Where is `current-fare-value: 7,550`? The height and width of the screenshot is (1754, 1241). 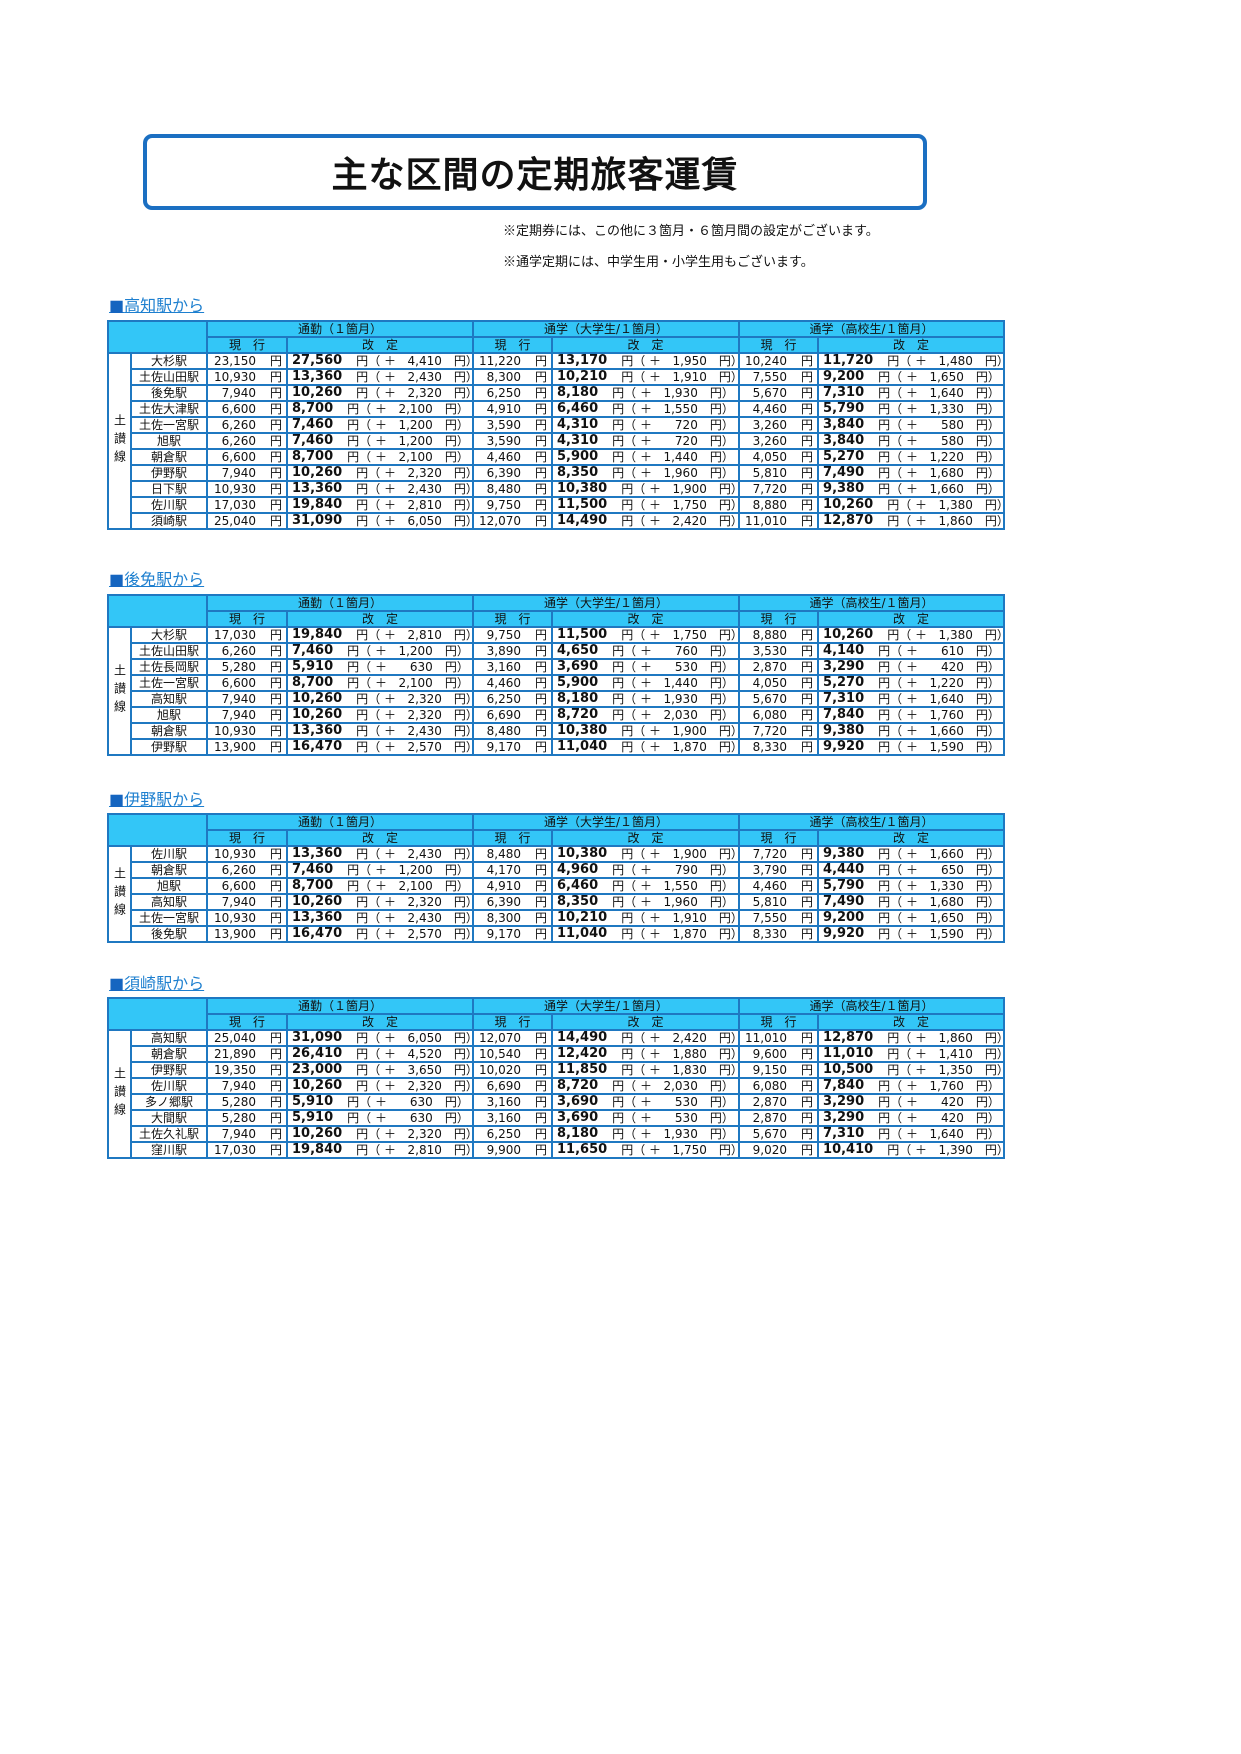 current-fare-value: 7,550 is located at coordinates (770, 377).